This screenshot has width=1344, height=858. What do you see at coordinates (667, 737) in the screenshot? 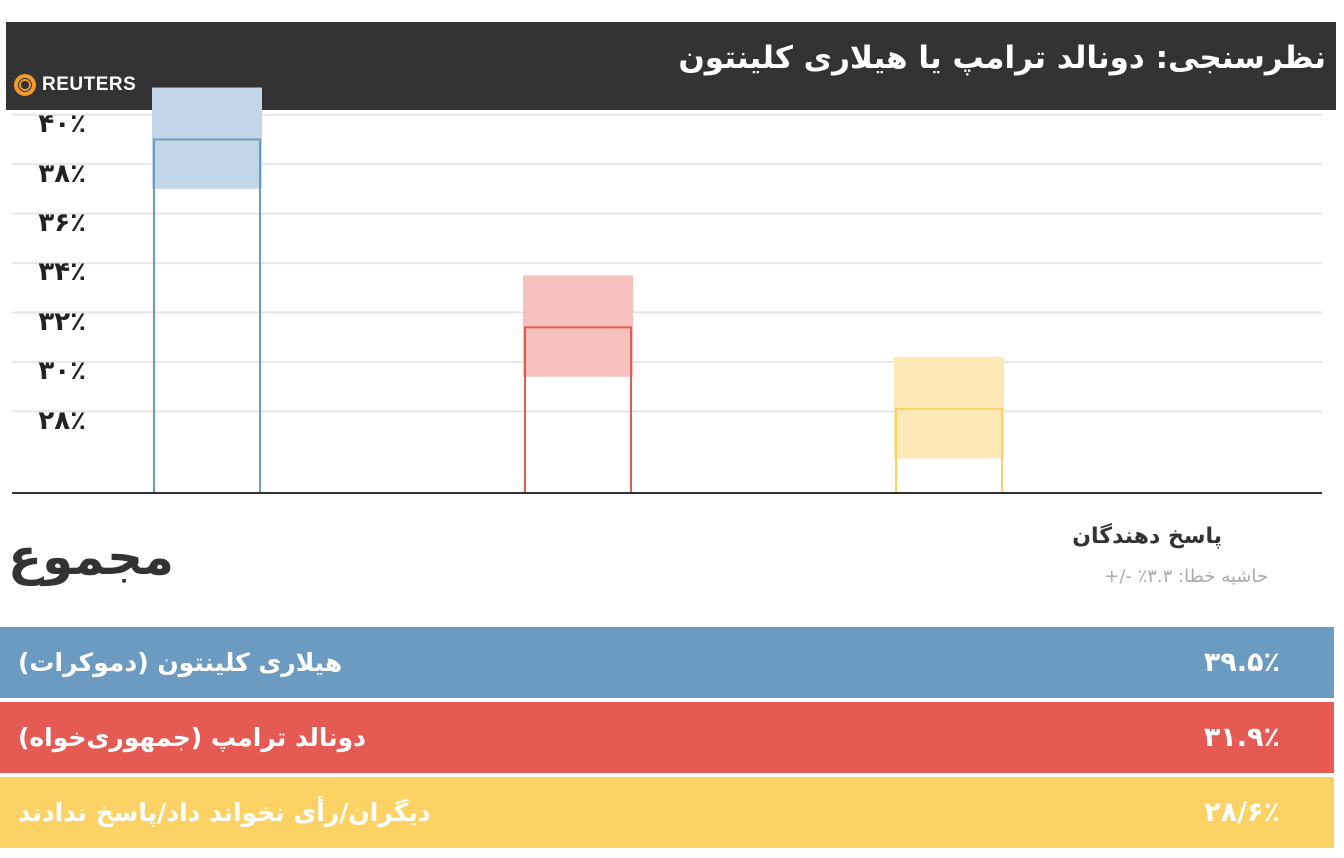
I see `legend-row-trump: دونالد ترامپ (جمهوری‌خواه) ۳۱.۹٪` at bounding box center [667, 737].